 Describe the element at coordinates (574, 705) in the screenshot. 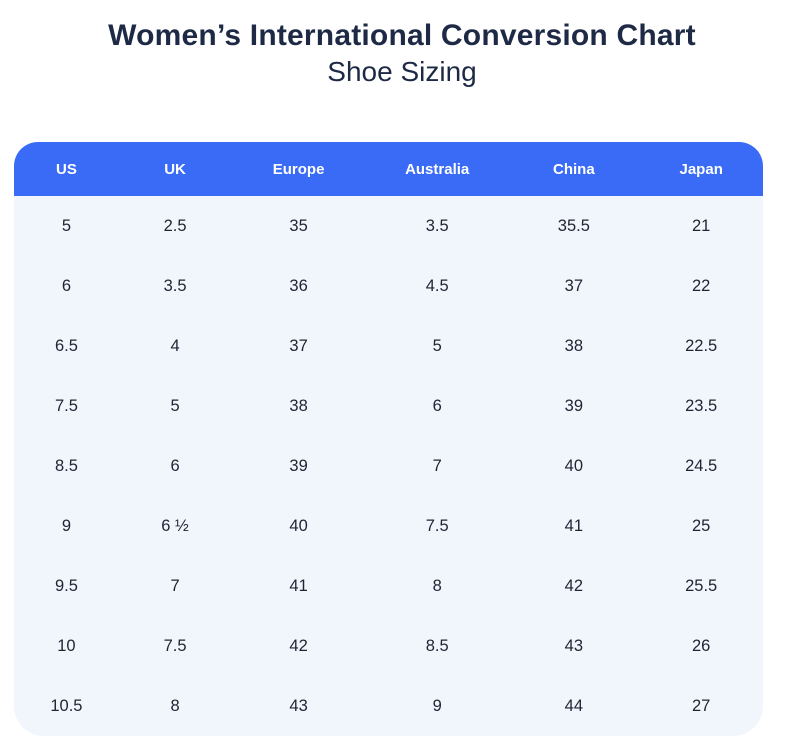

I see `table-cell: 44` at that location.